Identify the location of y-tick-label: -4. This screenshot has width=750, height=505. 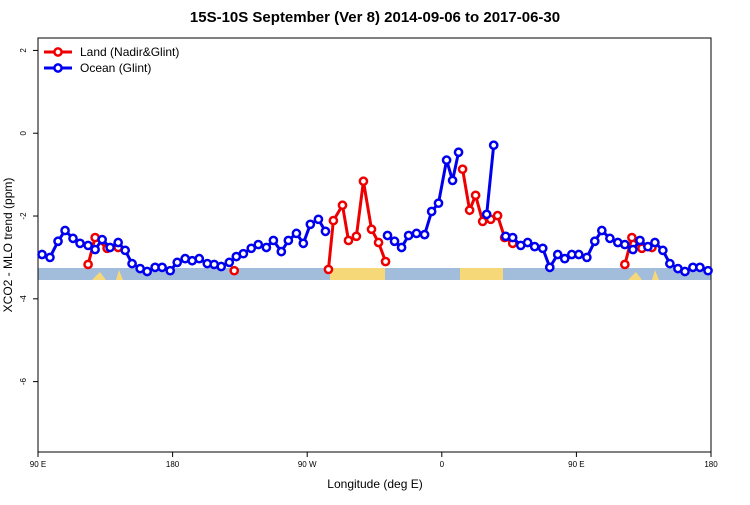
(23, 299).